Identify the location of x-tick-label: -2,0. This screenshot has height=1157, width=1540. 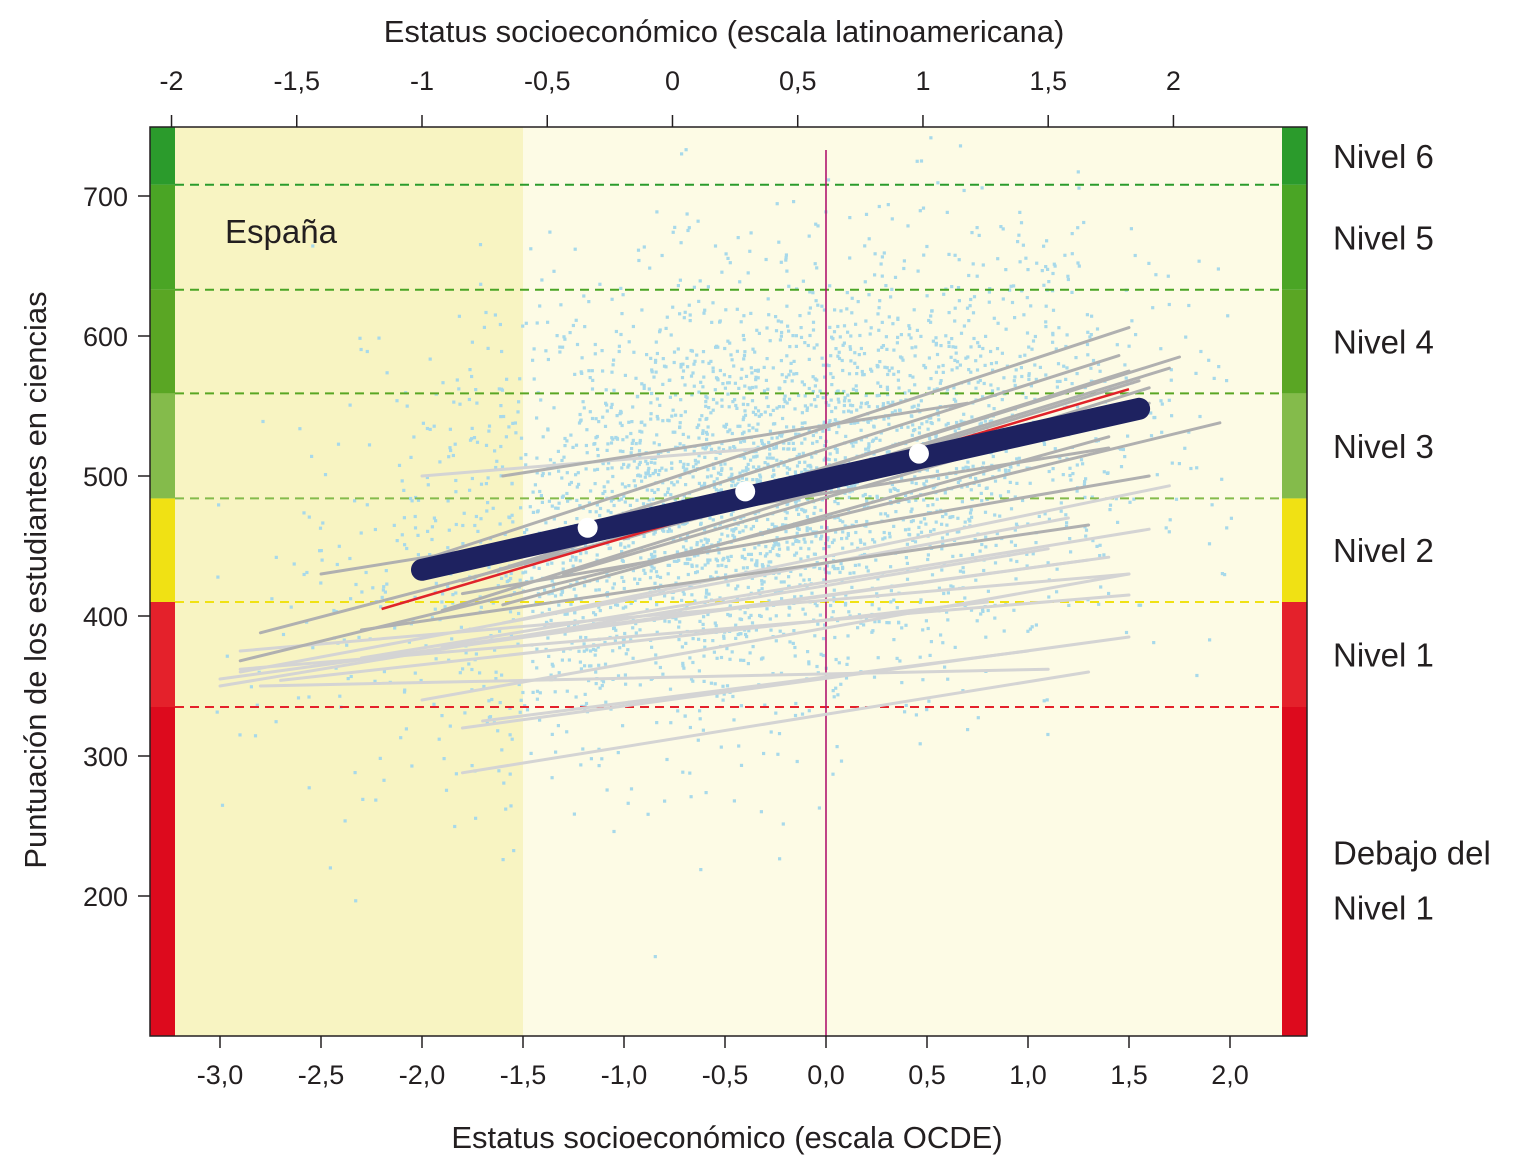
(422, 1075).